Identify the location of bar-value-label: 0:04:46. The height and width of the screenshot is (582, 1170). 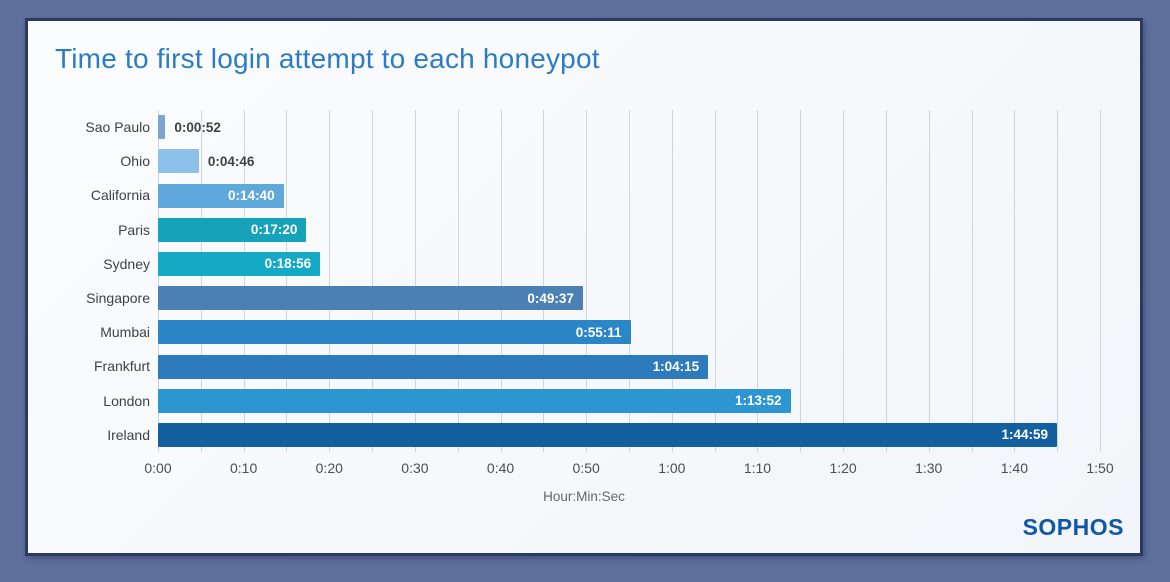
(231, 161).